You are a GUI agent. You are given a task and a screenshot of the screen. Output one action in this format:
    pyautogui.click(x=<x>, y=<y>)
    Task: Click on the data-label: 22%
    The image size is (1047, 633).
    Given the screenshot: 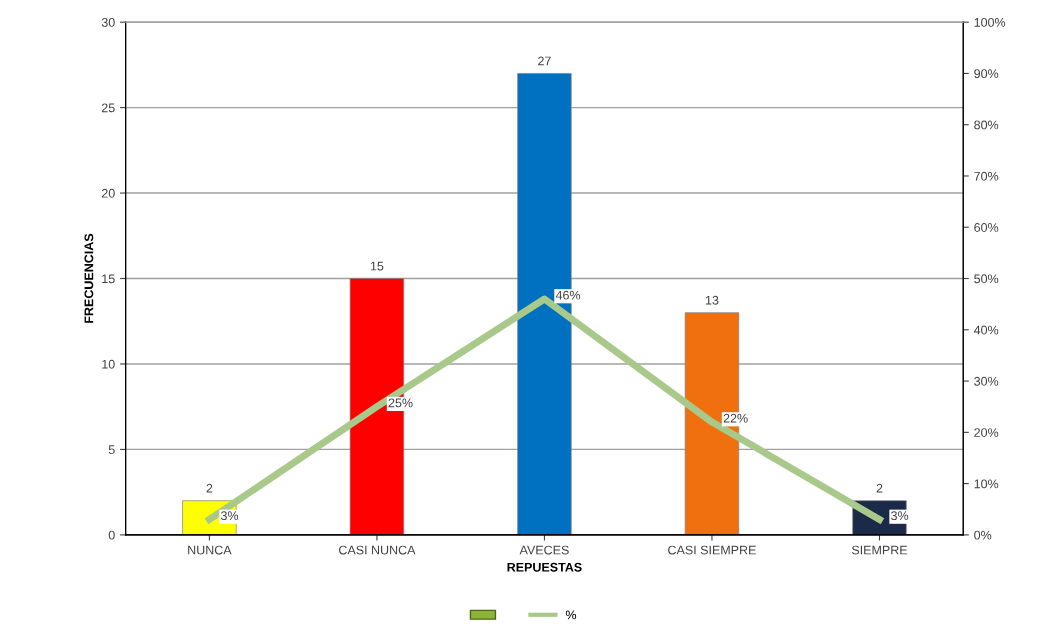 What is the action you would take?
    pyautogui.click(x=735, y=418)
    